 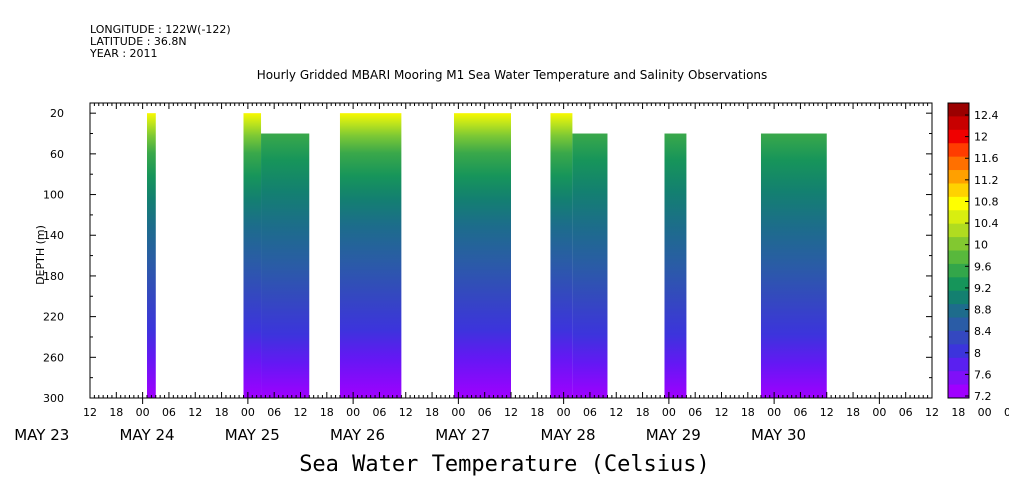 I want to click on x-day-label: MAY 27, so click(x=462, y=435).